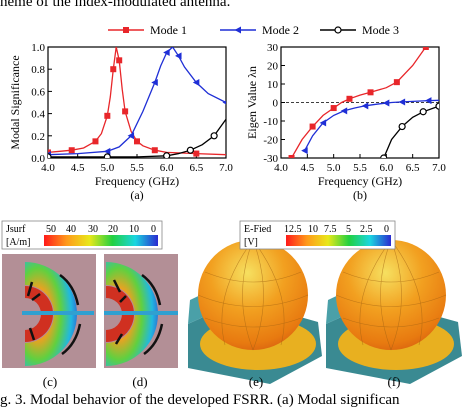  I want to click on panel-c-color-scale: Jsurf [A/m] 50 40 30 20 10 0, so click(82, 235).